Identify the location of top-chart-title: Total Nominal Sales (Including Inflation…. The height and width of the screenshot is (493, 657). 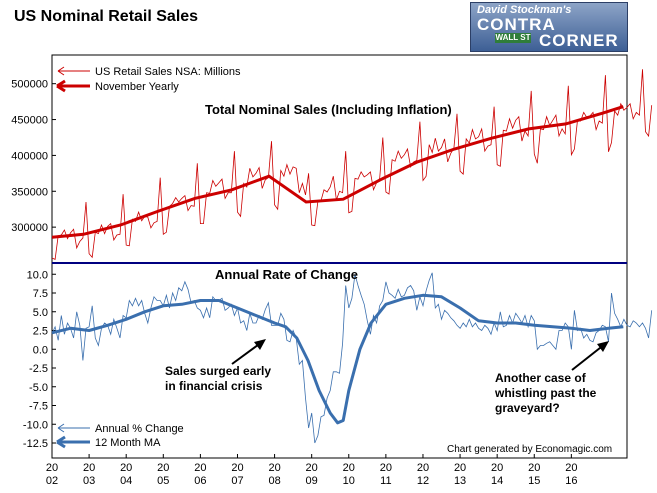
(328, 109).